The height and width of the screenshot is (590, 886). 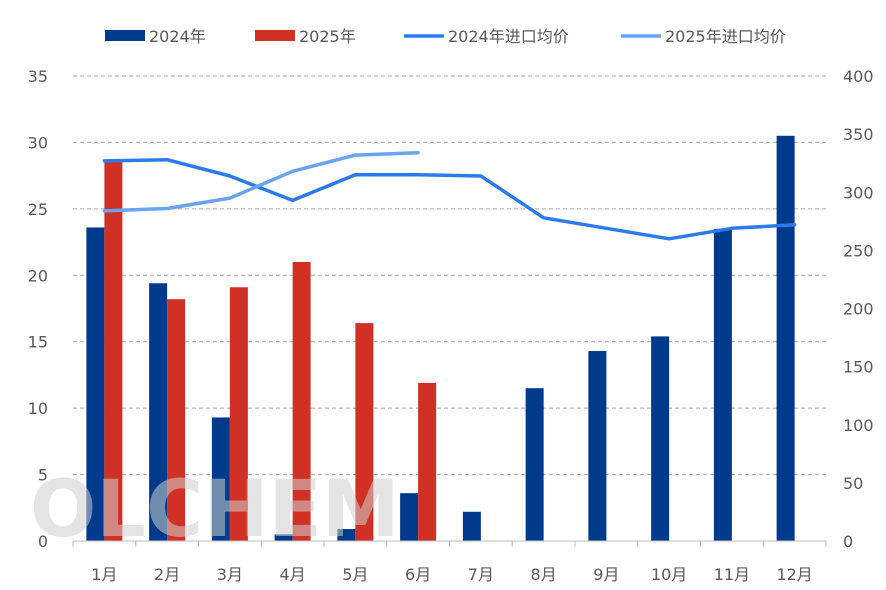 I want to click on legend-label: 2025年进口均价, so click(x=725, y=36).